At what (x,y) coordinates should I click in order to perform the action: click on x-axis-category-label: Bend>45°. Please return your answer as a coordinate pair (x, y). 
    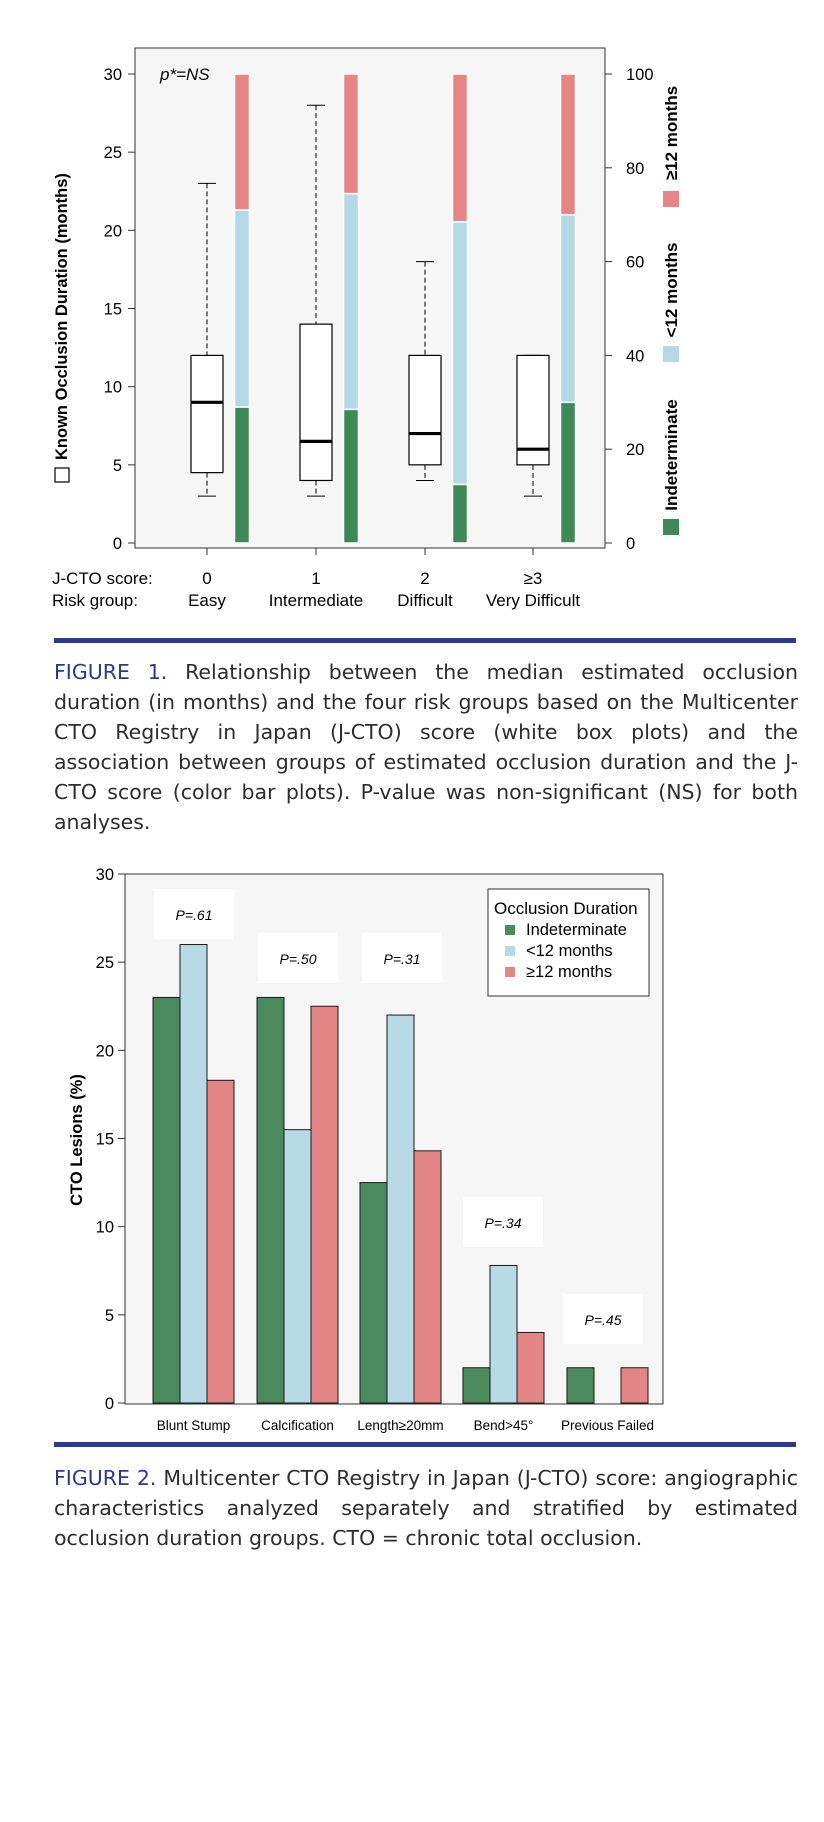
    Looking at the image, I should click on (504, 1425).